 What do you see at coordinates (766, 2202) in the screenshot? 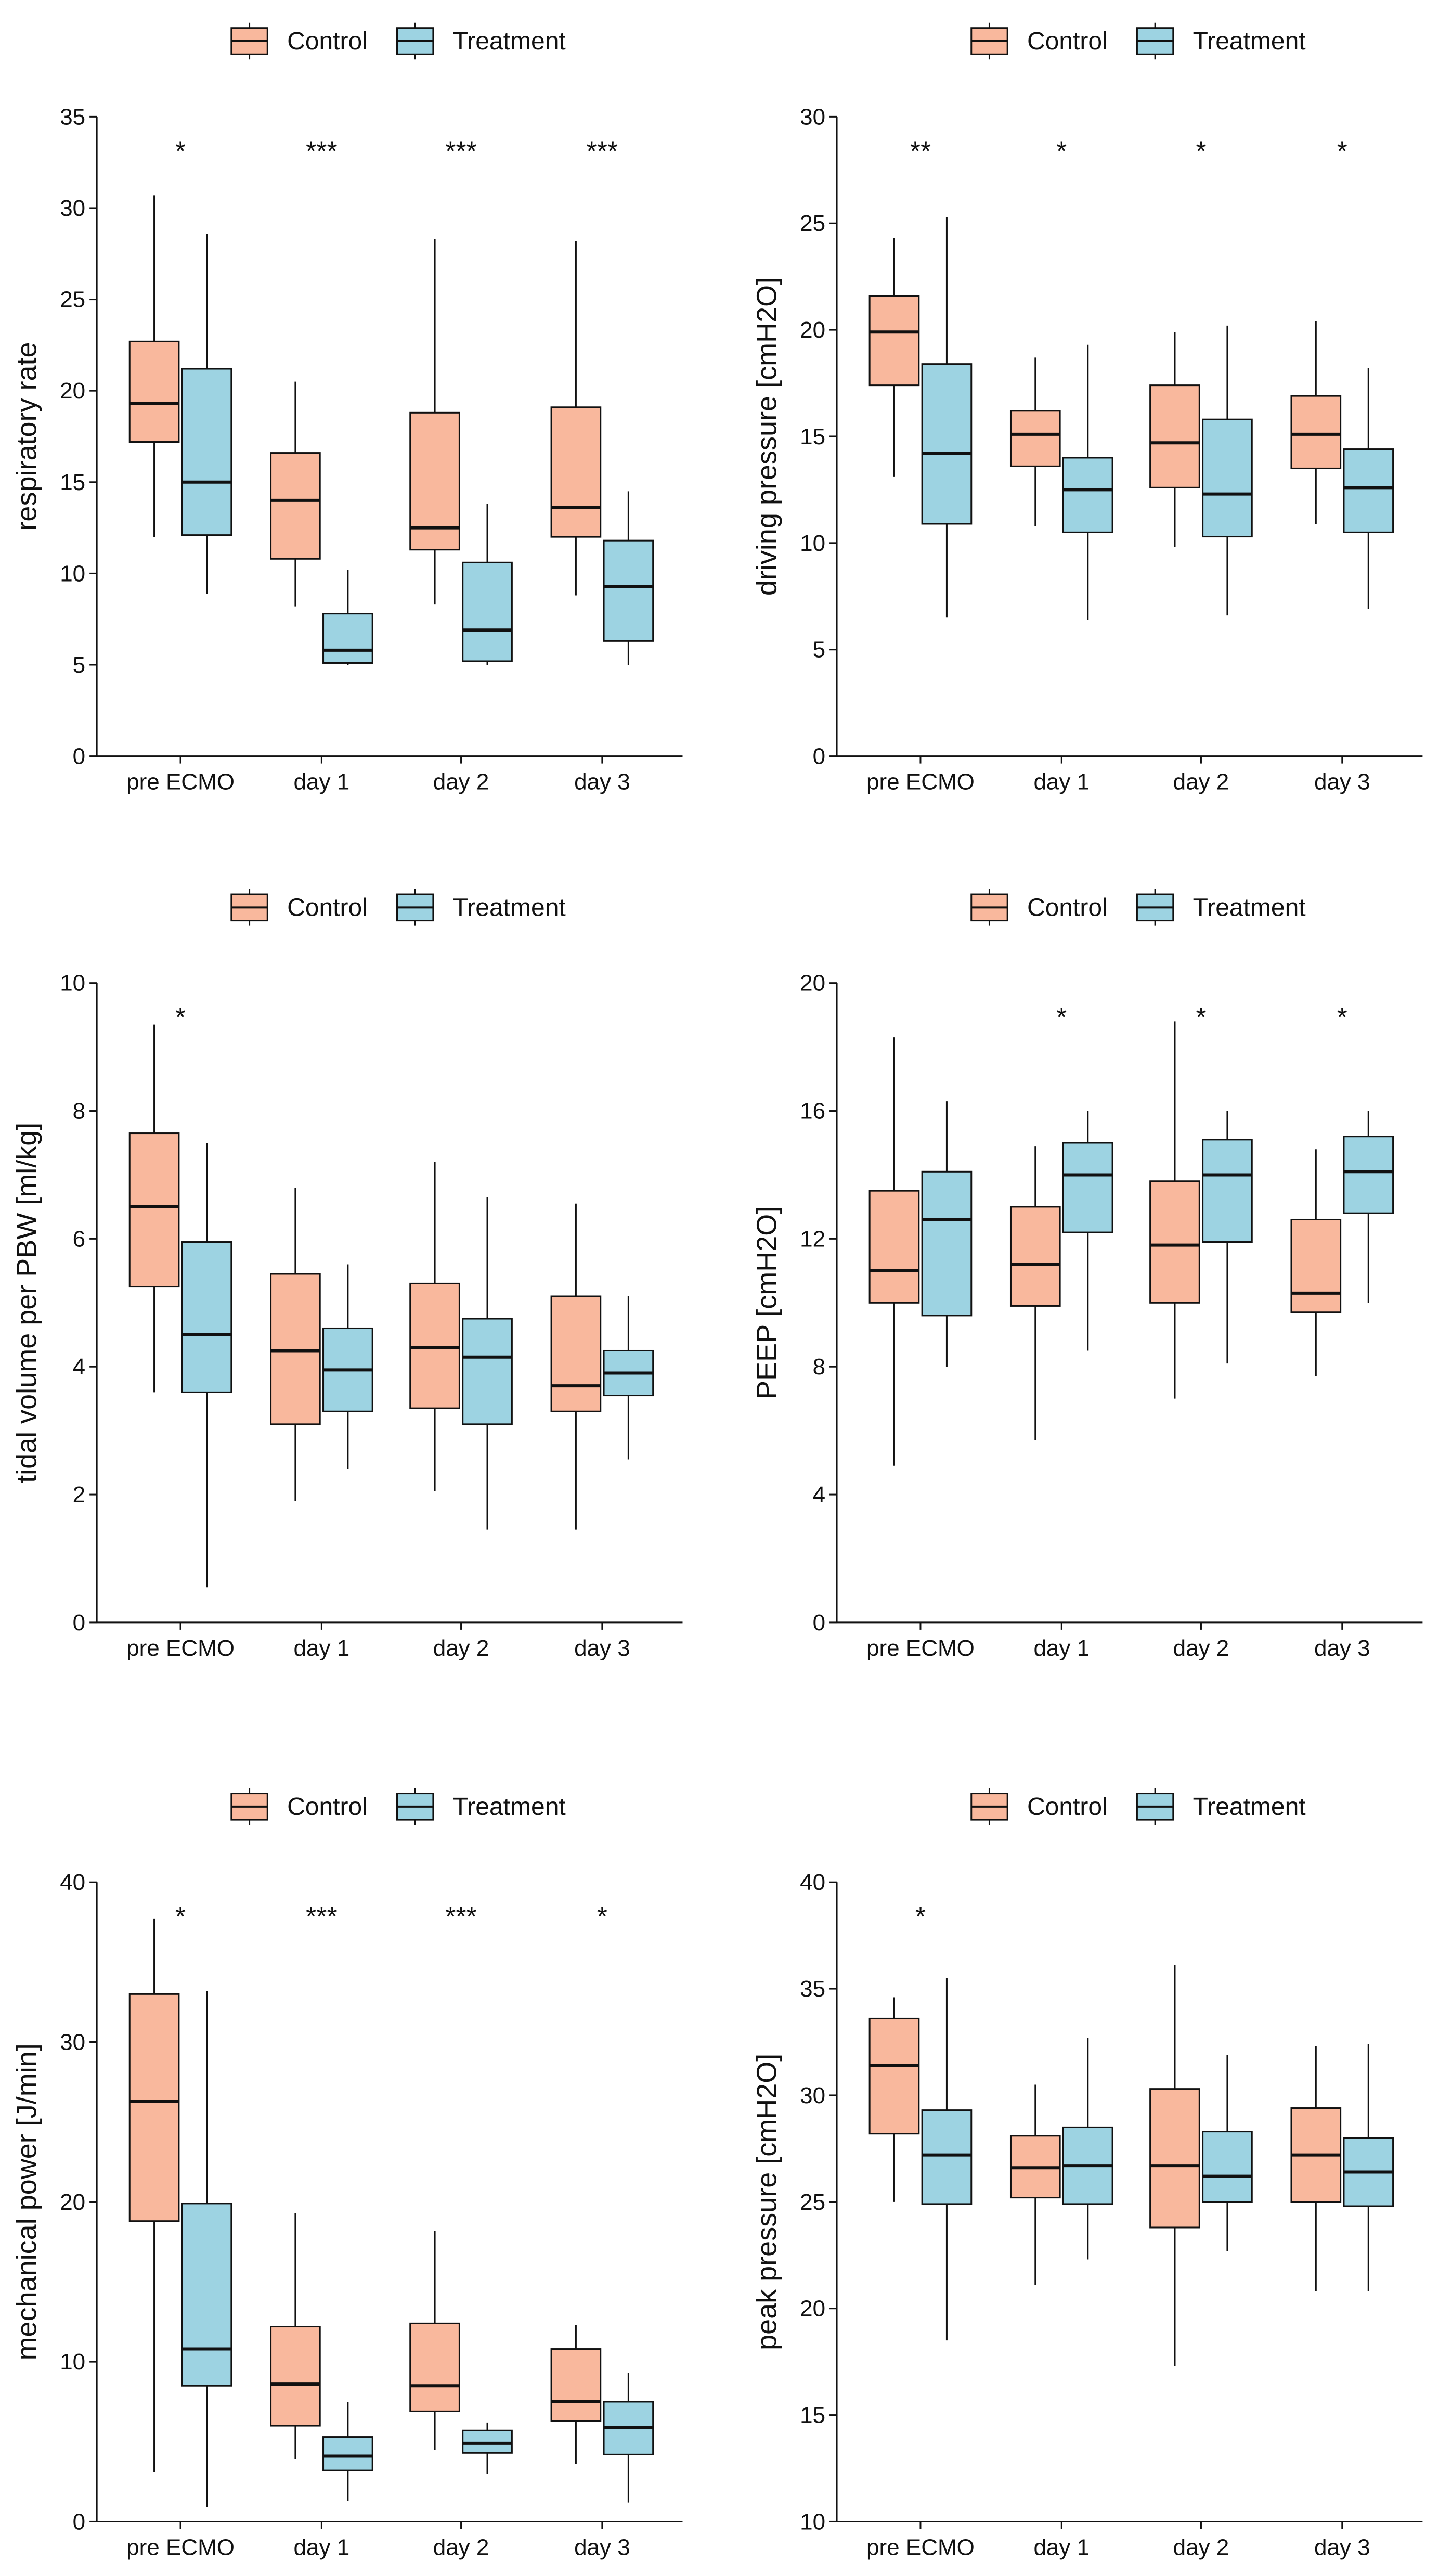
I see `y-axis-label: peak pressure [cmH2O]` at bounding box center [766, 2202].